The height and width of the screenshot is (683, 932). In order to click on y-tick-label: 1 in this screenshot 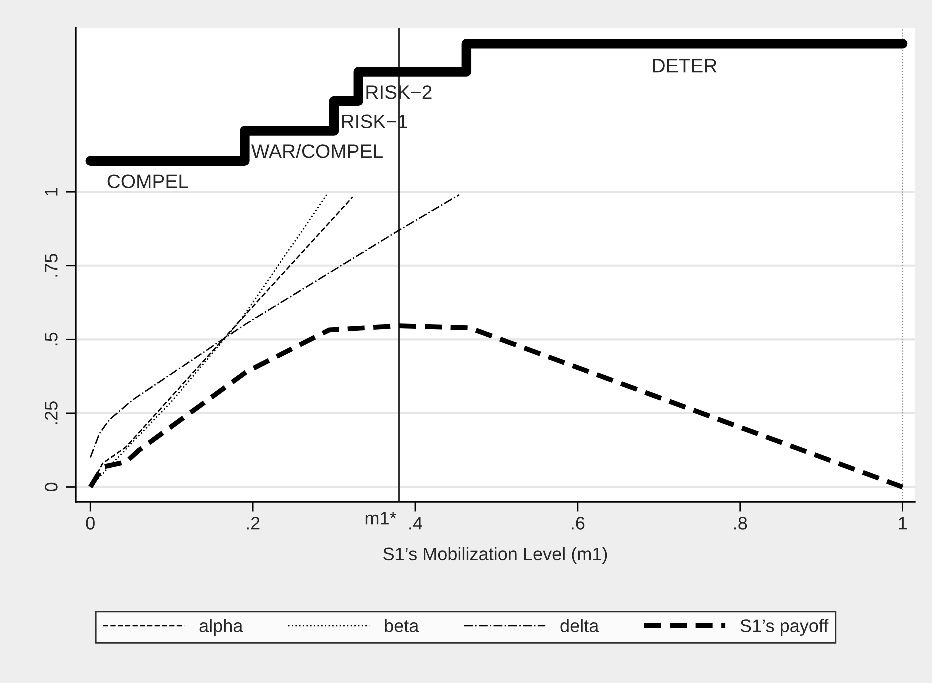, I will do `click(51, 192)`.